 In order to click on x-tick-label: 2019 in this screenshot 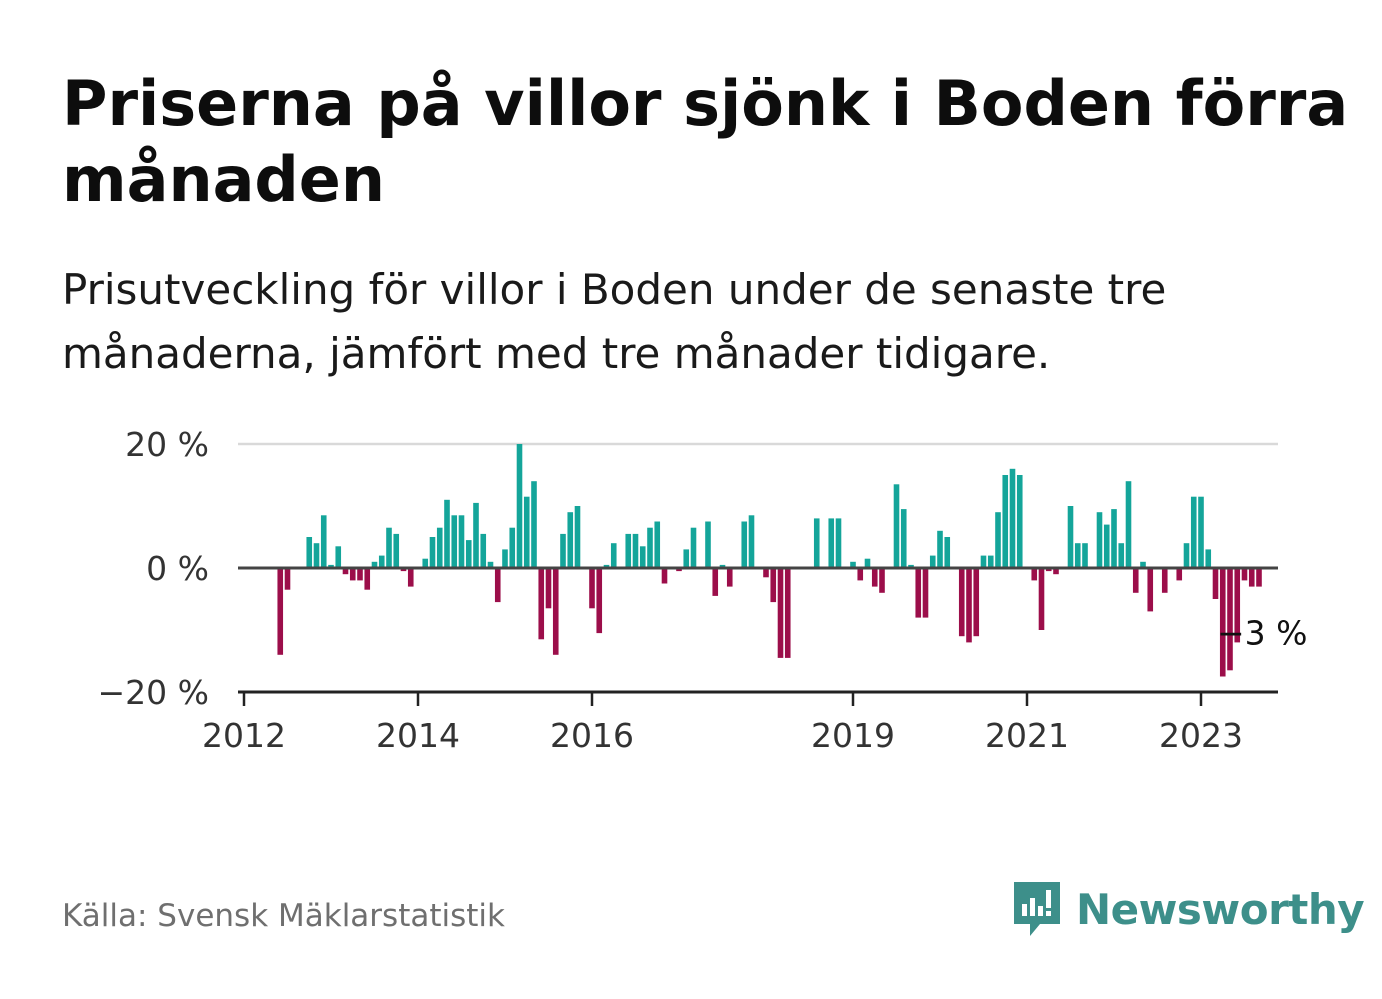, I will do `click(853, 735)`.